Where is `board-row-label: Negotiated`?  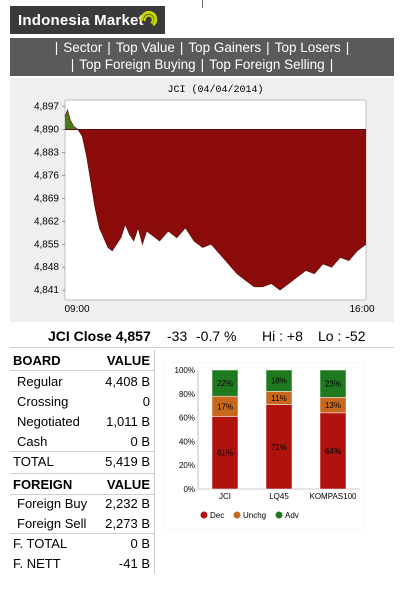 board-row-label: Negotiated is located at coordinates (48, 421).